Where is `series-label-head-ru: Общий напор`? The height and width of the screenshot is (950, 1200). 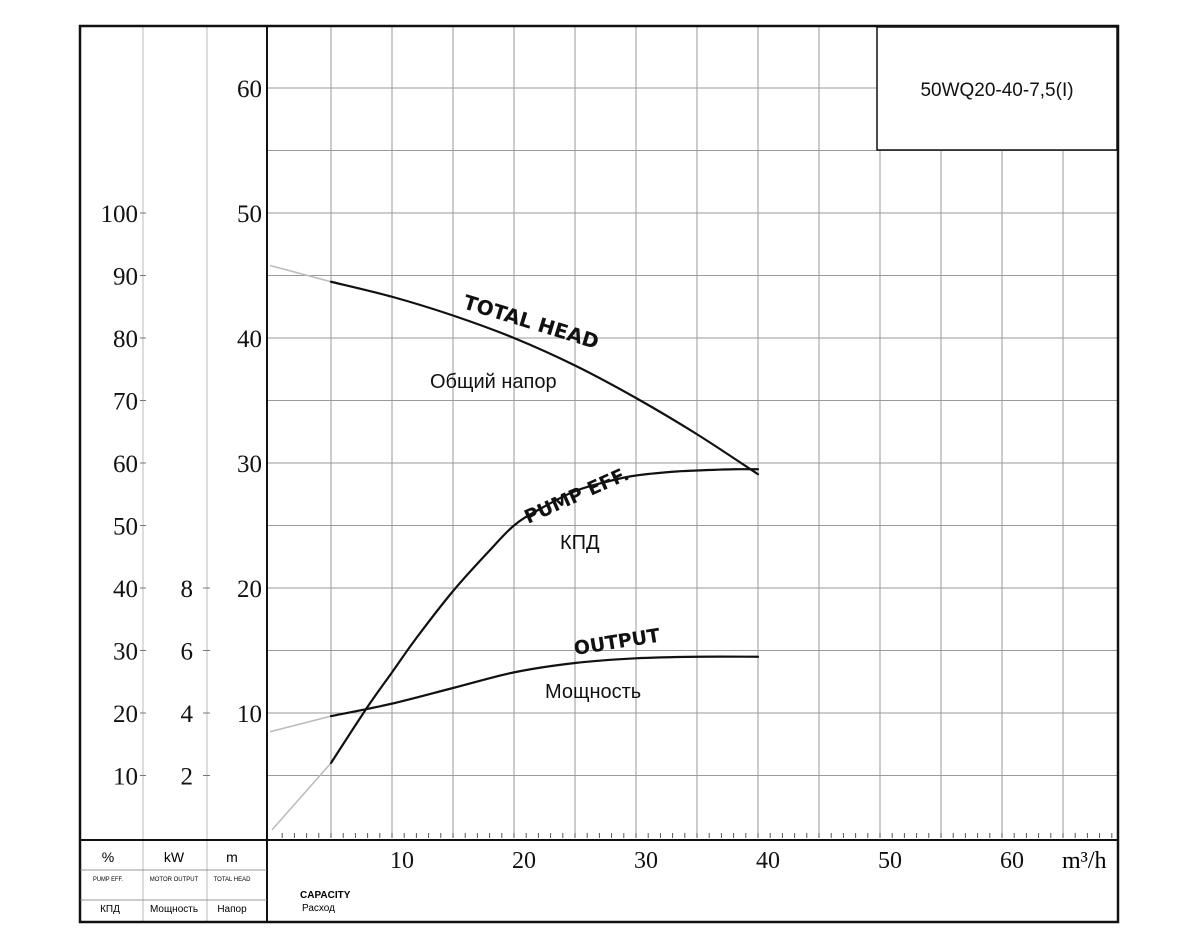 series-label-head-ru: Общий напор is located at coordinates (493, 382).